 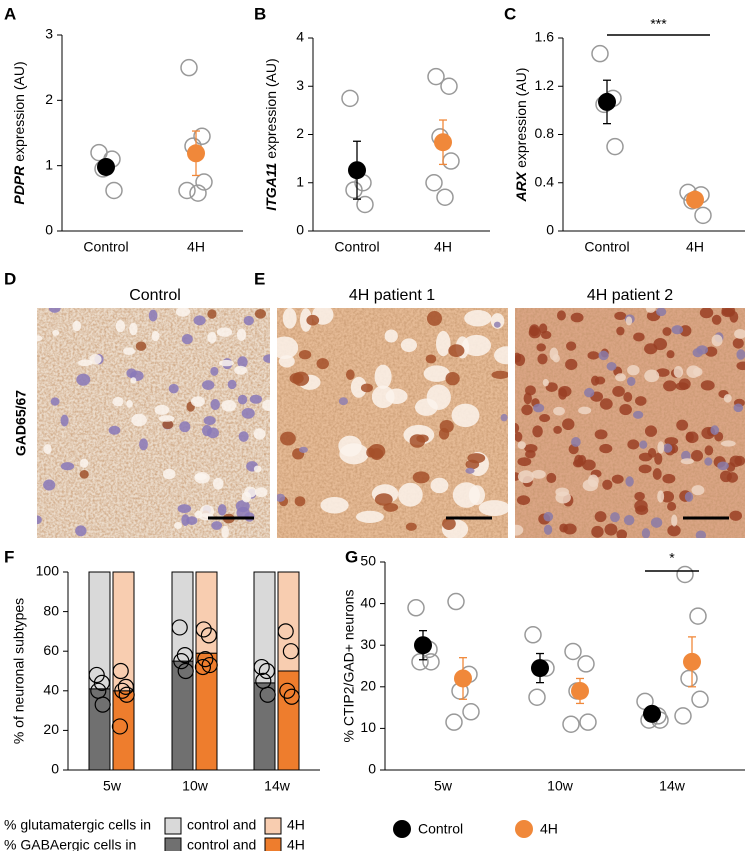 What do you see at coordinates (349, 666) in the screenshot?
I see `y-axis-label: % CTIP2/GAD+ neurons` at bounding box center [349, 666].